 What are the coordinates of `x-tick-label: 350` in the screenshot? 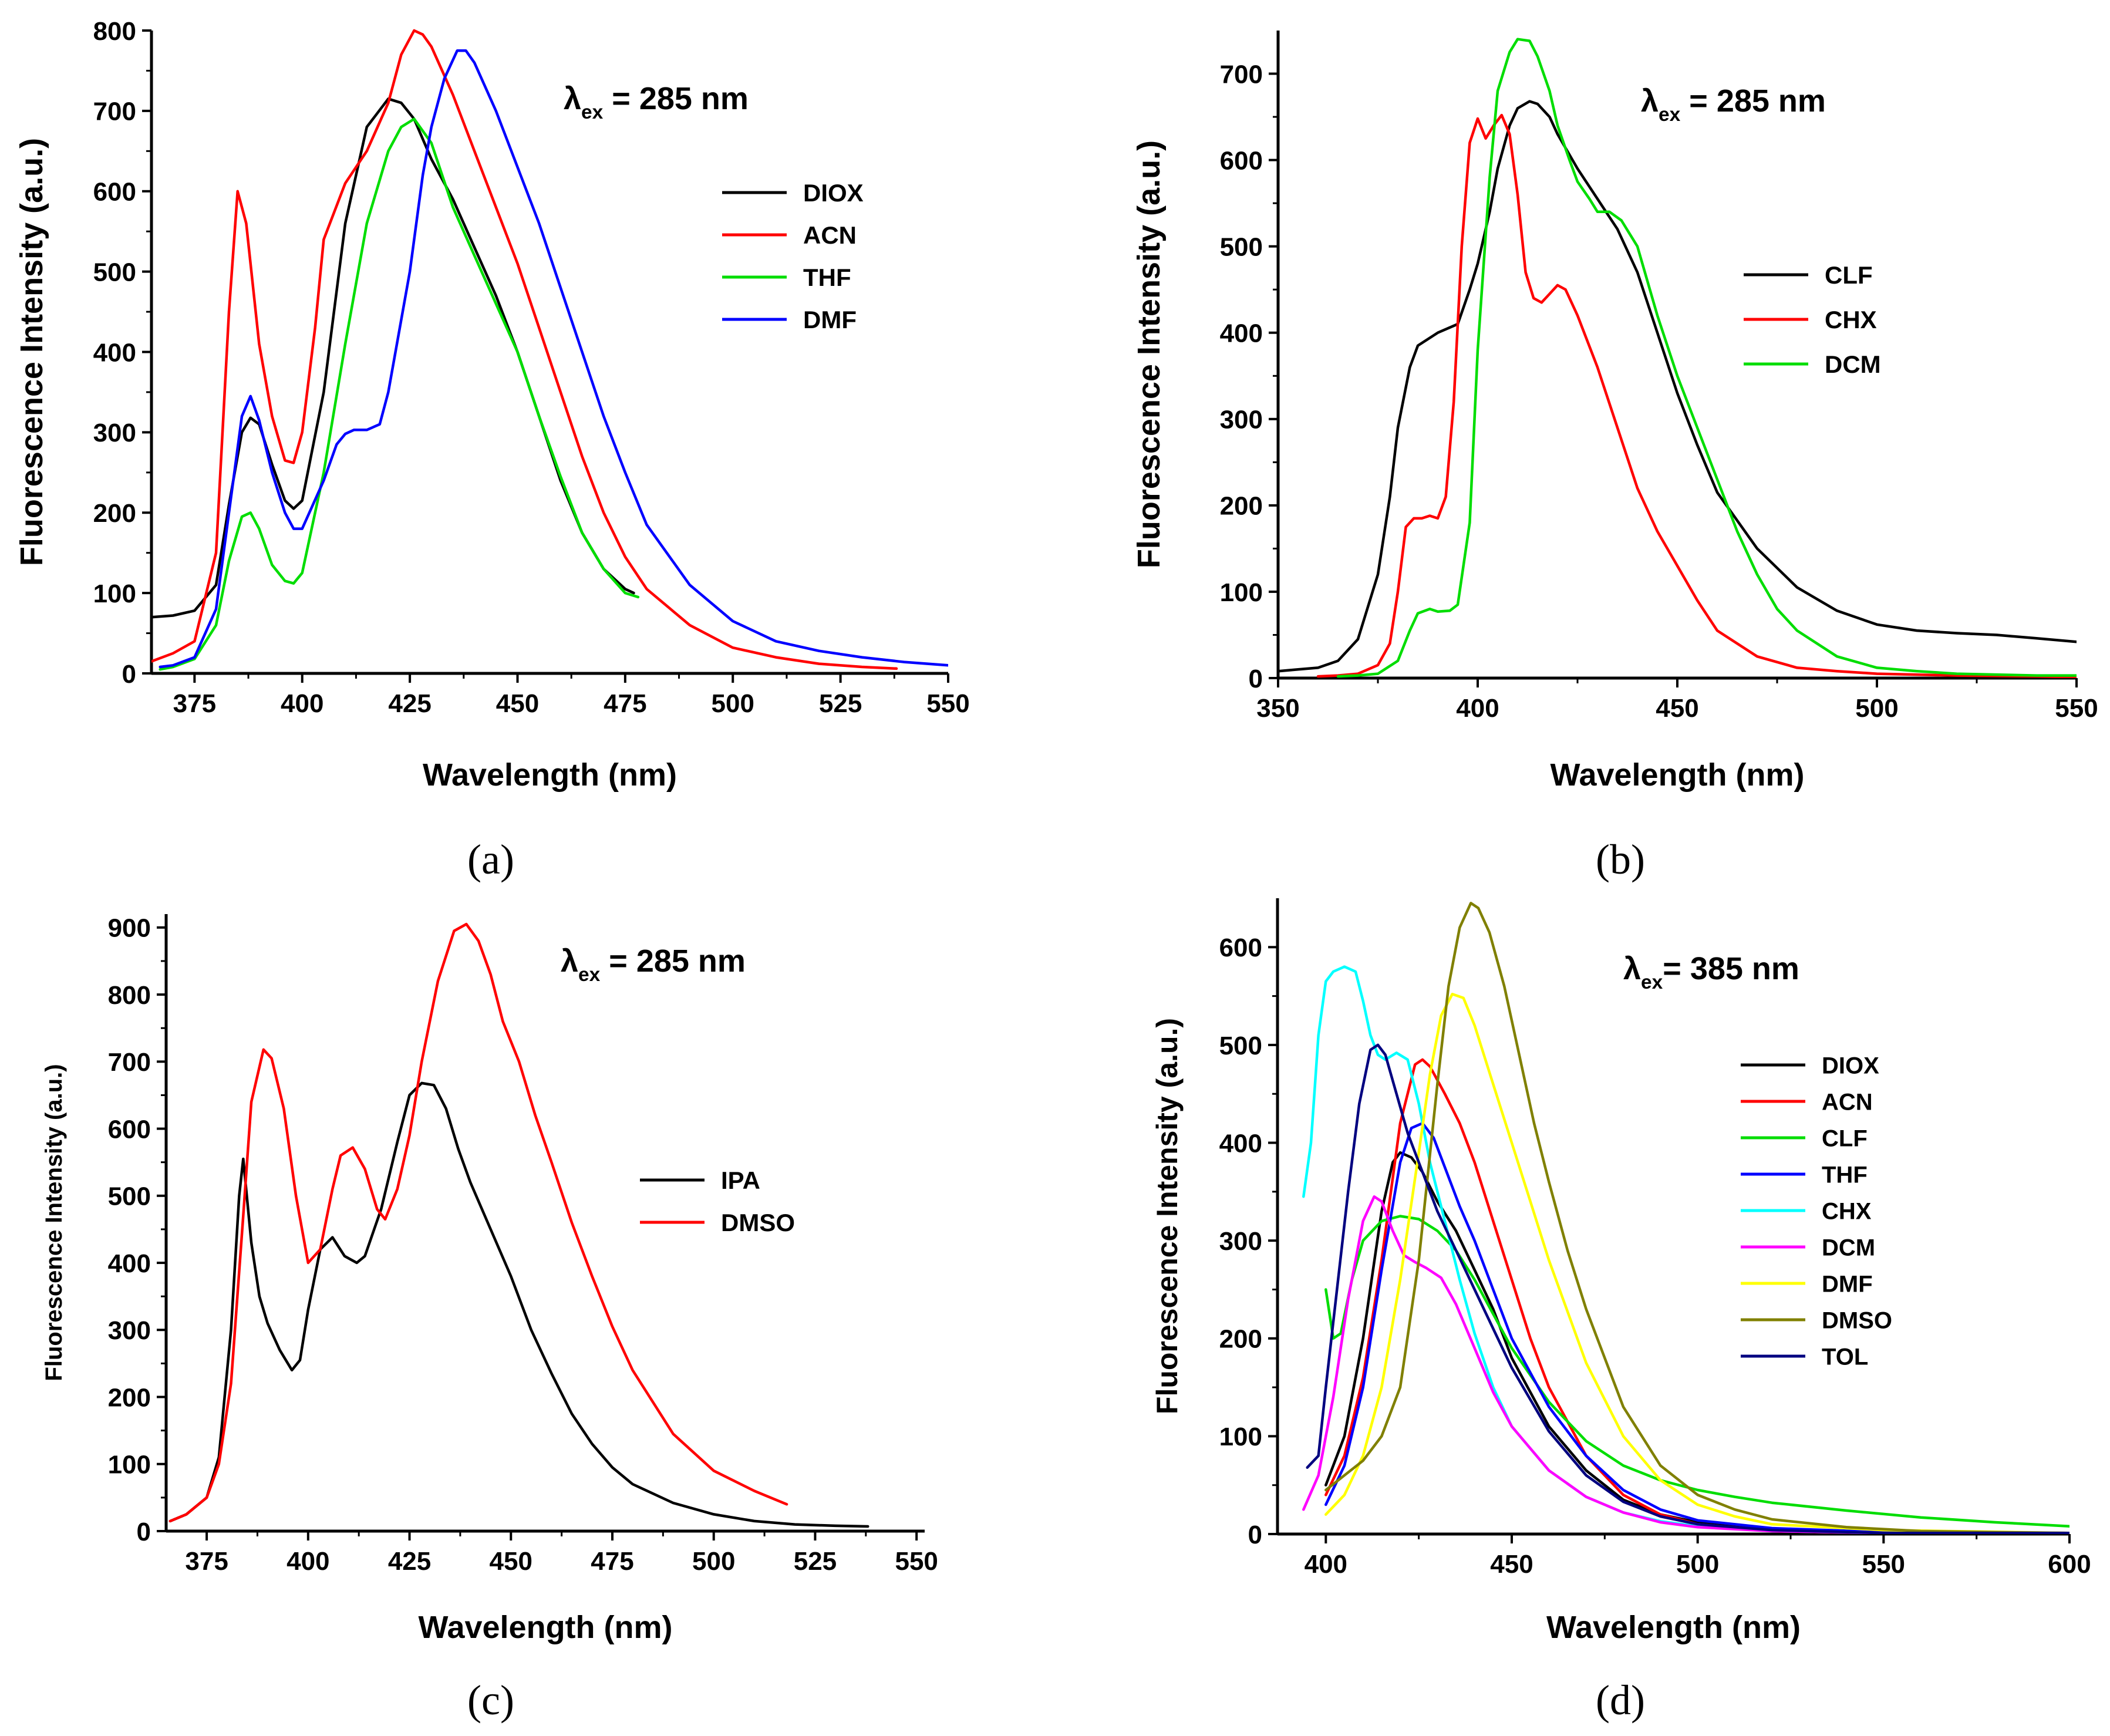 It's located at (1277, 708).